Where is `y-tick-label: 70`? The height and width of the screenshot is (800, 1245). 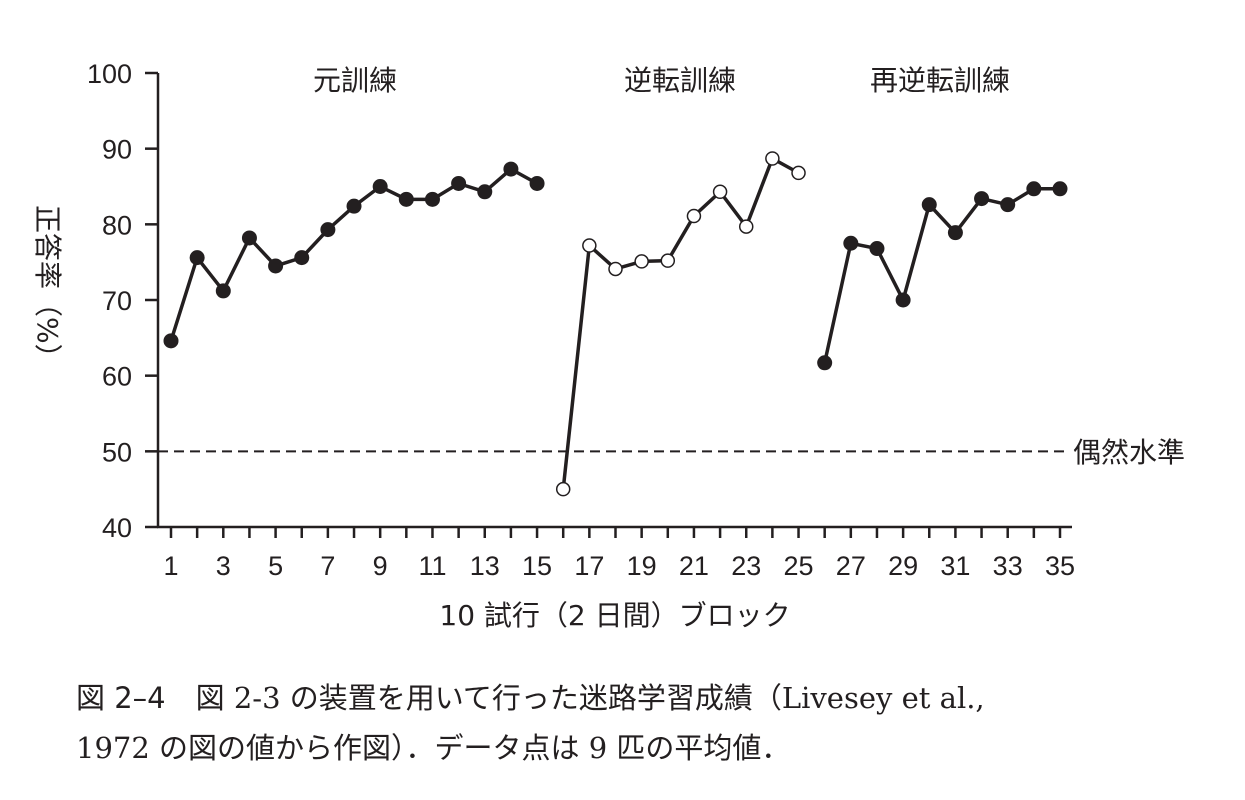
y-tick-label: 70 is located at coordinates (117, 301).